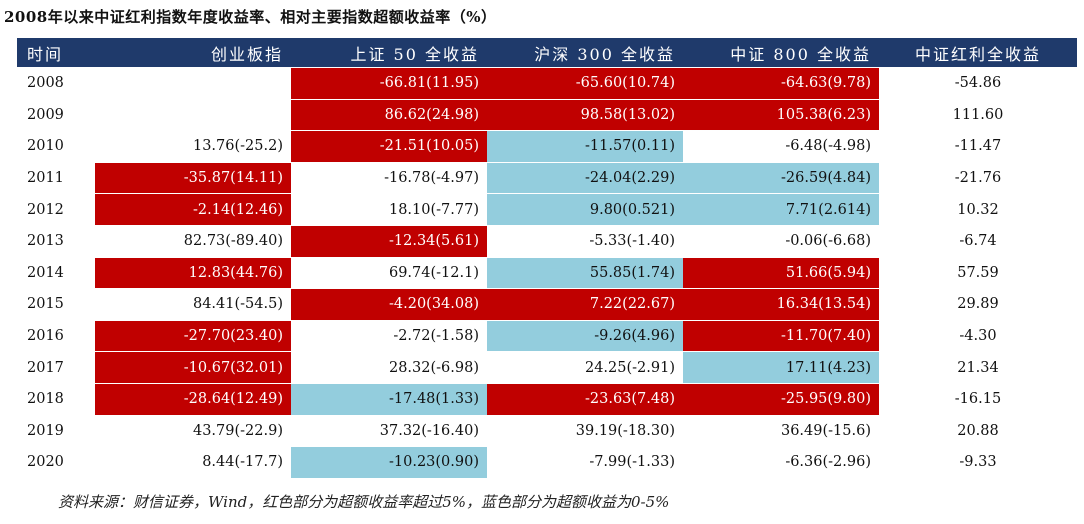 The height and width of the screenshot is (524, 1084). I want to click on header-csi300: 沪深 300 全收益, so click(585, 53).